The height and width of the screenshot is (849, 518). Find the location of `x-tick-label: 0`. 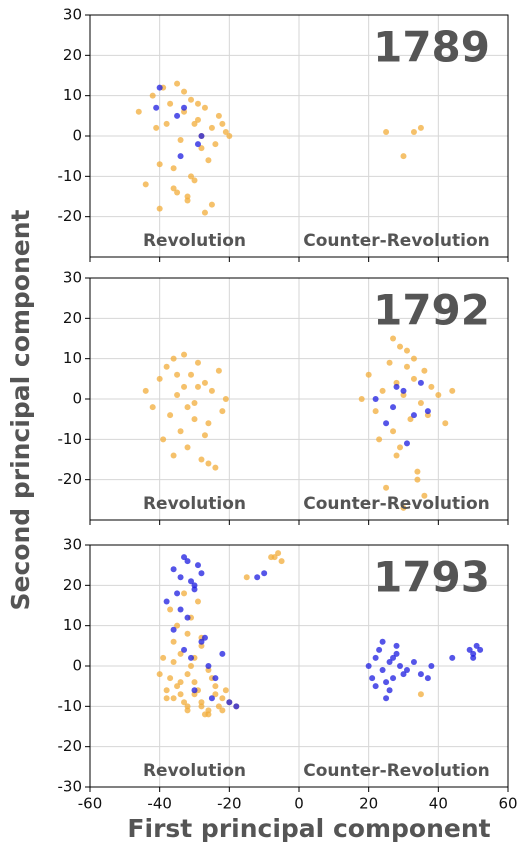

x-tick-label: 0 is located at coordinates (299, 804).